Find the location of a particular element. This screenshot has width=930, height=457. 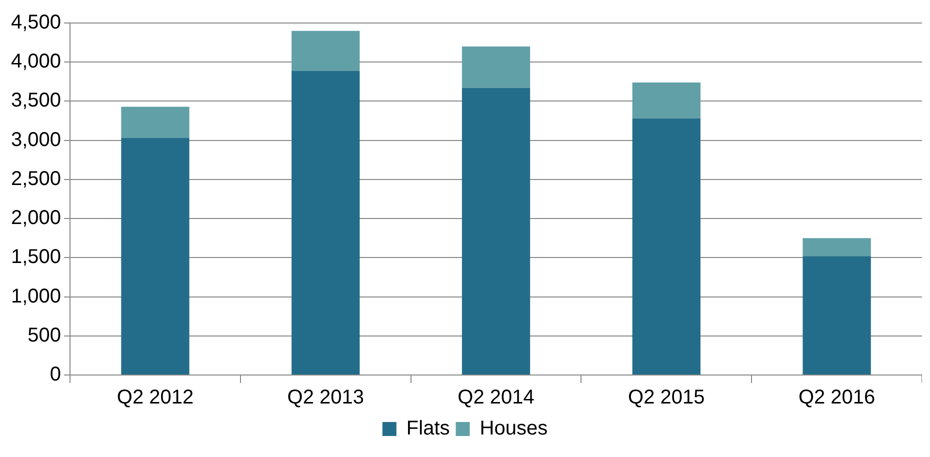

x-tick-label: Q2 2014 is located at coordinates (496, 397).